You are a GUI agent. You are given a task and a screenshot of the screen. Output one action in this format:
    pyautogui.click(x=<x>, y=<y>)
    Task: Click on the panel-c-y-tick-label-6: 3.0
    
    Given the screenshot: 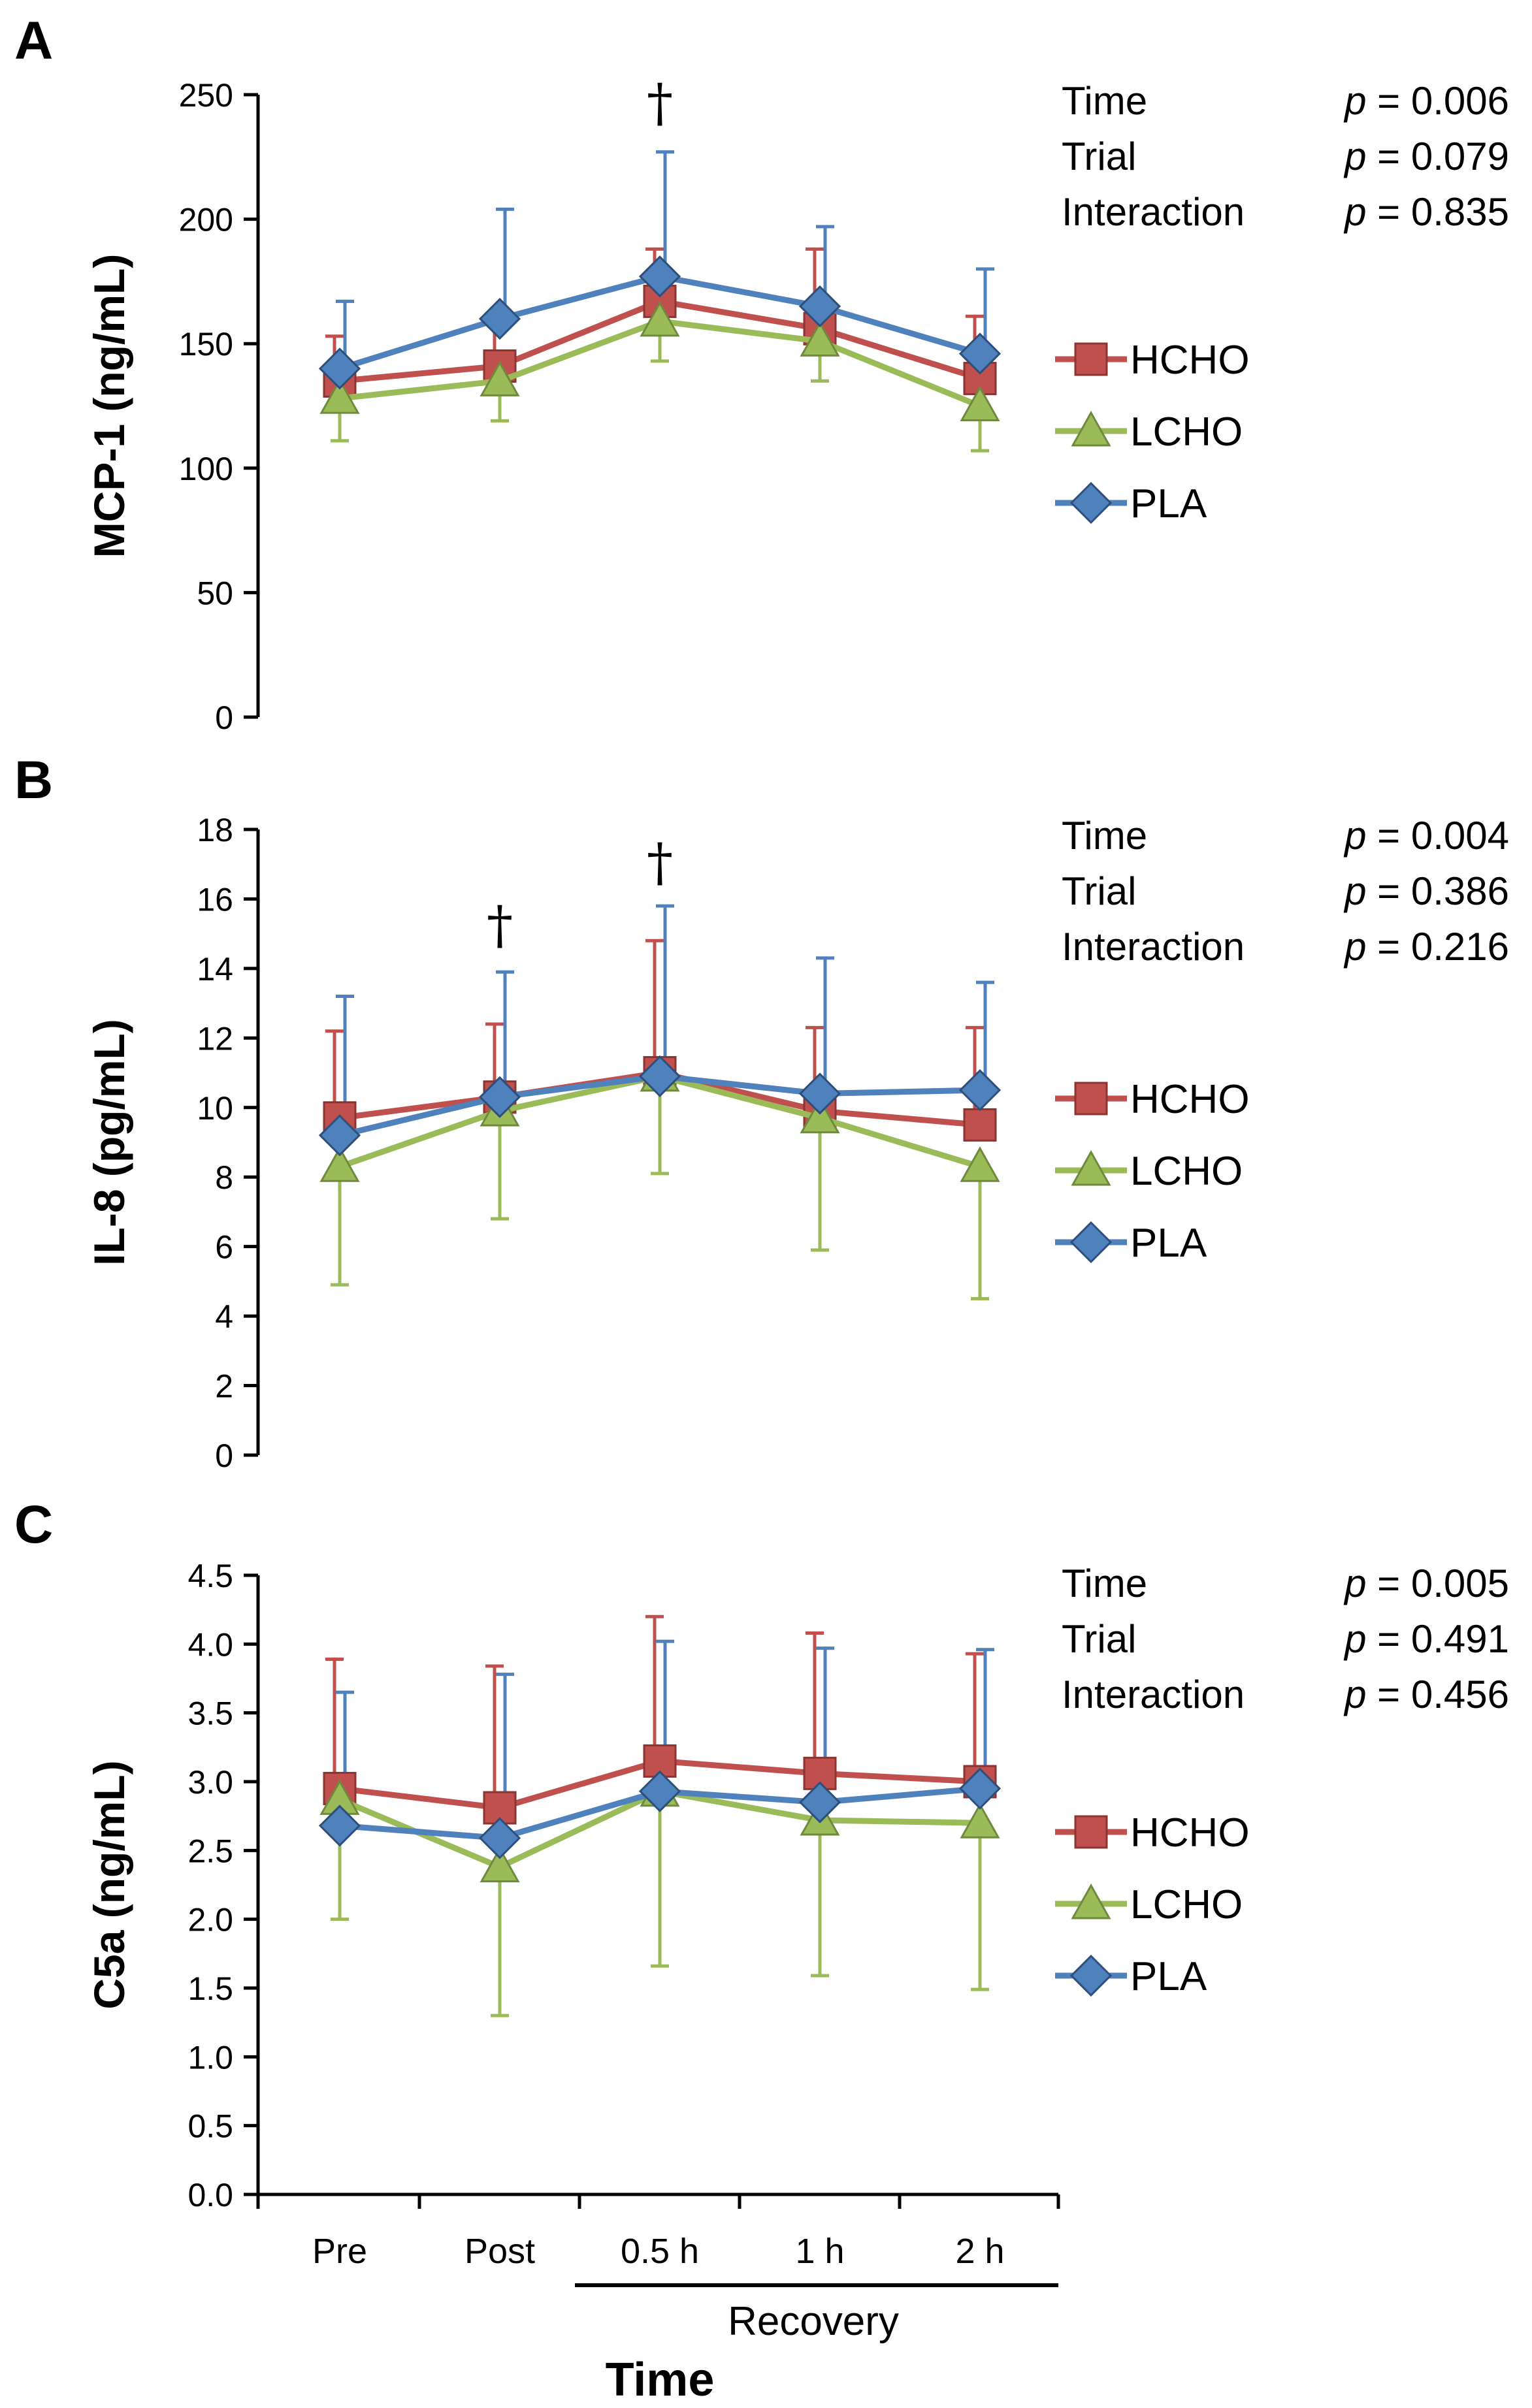 What is the action you would take?
    pyautogui.click(x=210, y=1782)
    